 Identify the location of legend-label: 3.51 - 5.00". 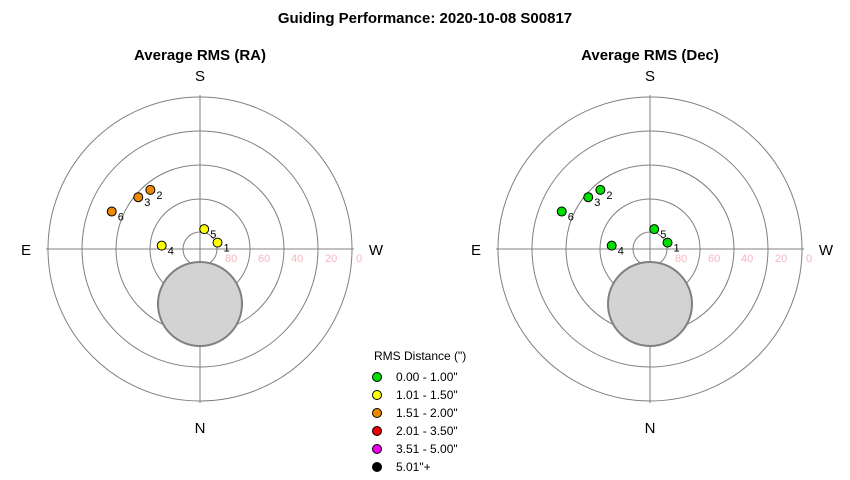
(427, 449).